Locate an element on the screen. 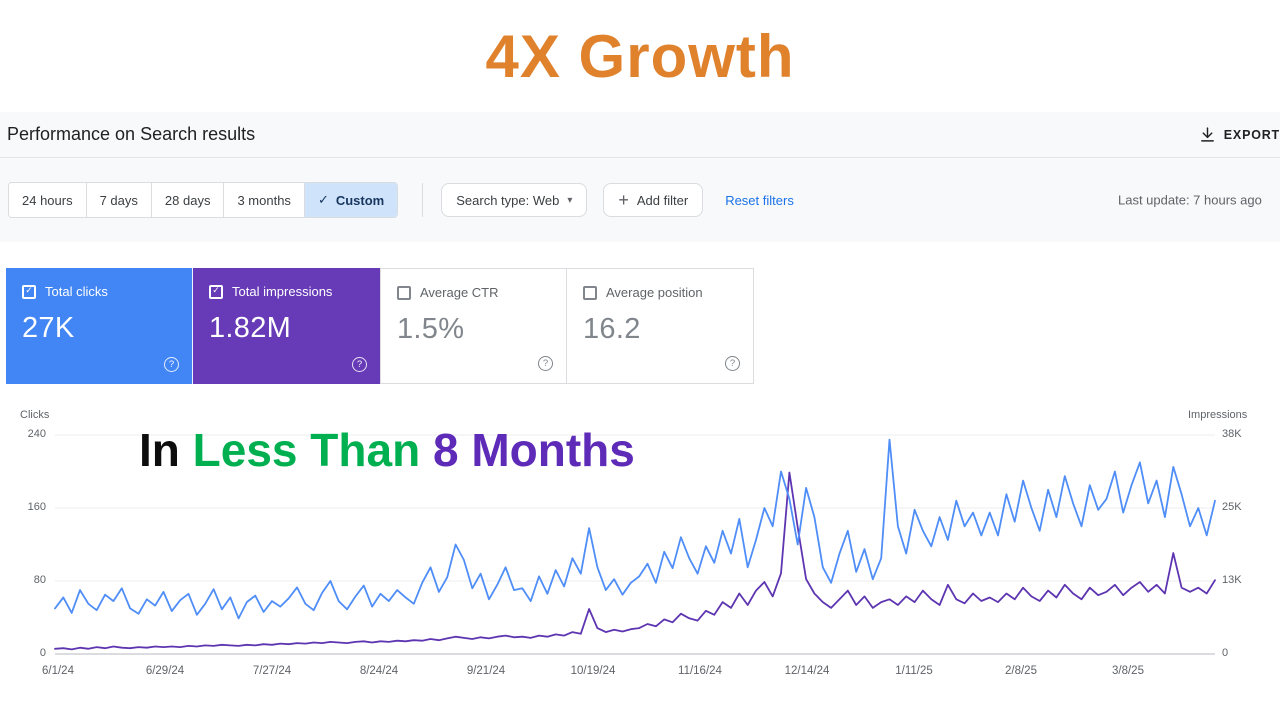 This screenshot has height=720, width=1280. download-icon is located at coordinates (1207, 134).